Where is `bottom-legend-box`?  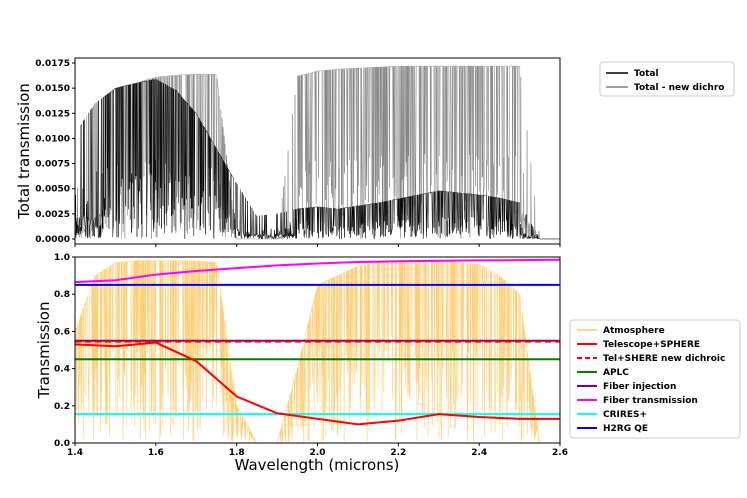 bottom-legend-box is located at coordinates (655, 379).